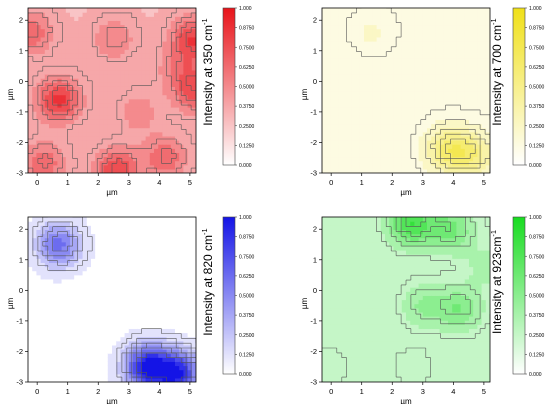 The height and width of the screenshot is (404, 550). I want to click on contour-level, so click(460, 148).